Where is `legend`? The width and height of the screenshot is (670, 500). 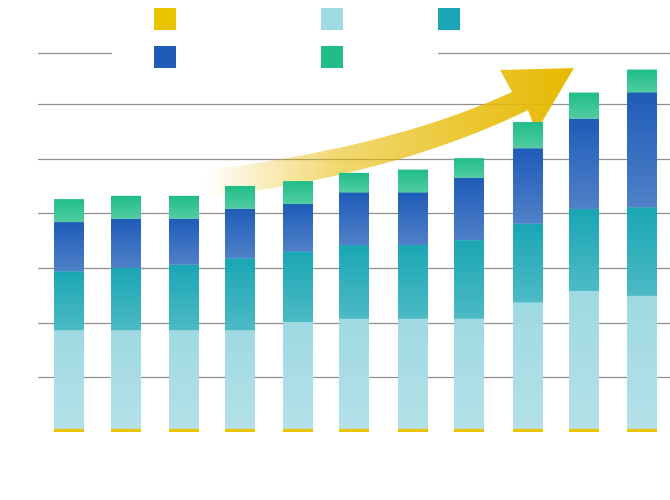 legend is located at coordinates (307, 38).